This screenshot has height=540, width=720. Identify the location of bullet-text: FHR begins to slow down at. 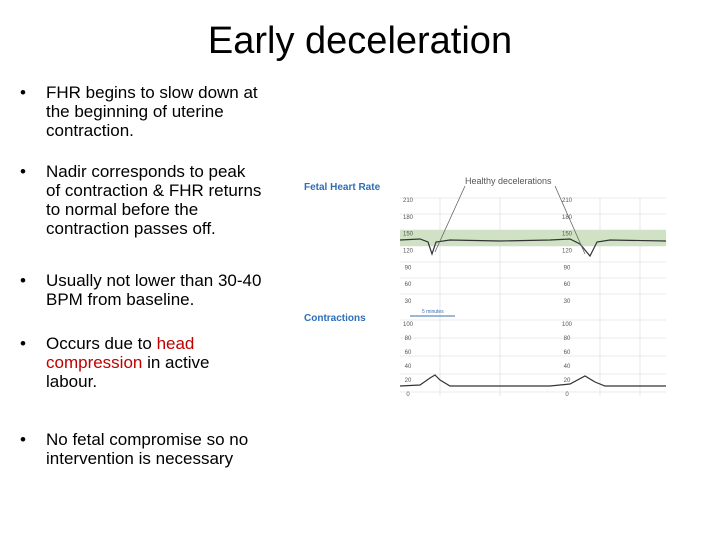
(152, 92).